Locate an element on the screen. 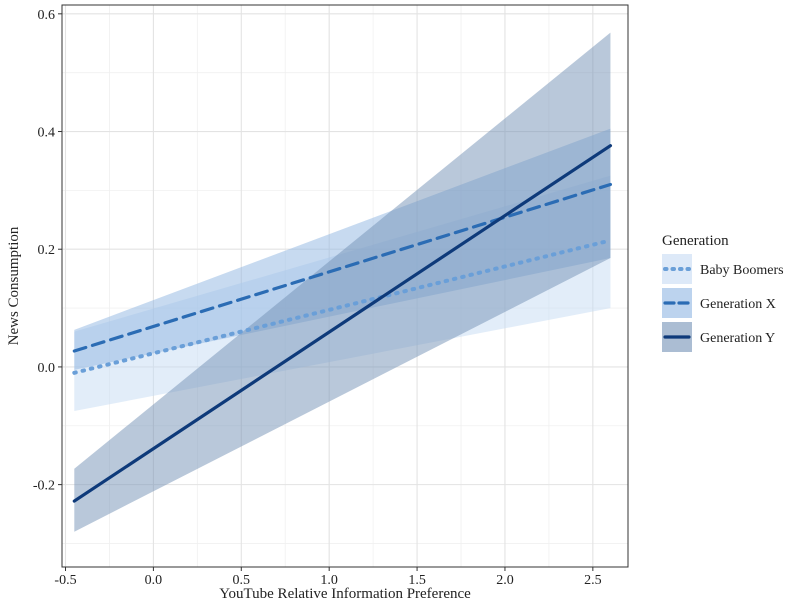 The image size is (800, 610). y-tick-label: 0.0 is located at coordinates (47, 368).